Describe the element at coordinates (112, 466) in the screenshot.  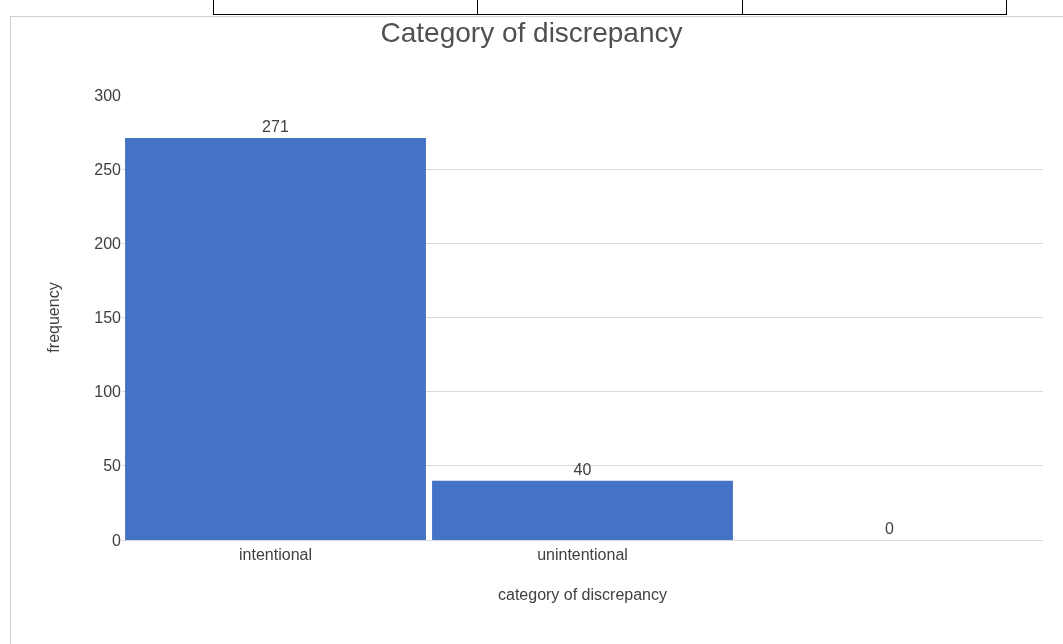
I see `y-tick-label: 50` at that location.